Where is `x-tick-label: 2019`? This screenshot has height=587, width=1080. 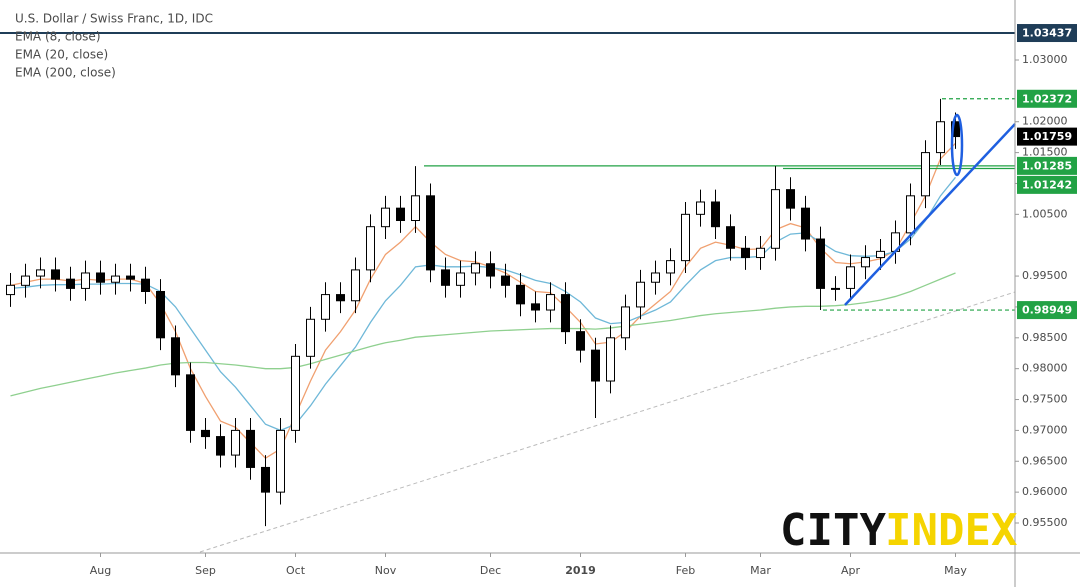 x-tick-label: 2019 is located at coordinates (580, 570).